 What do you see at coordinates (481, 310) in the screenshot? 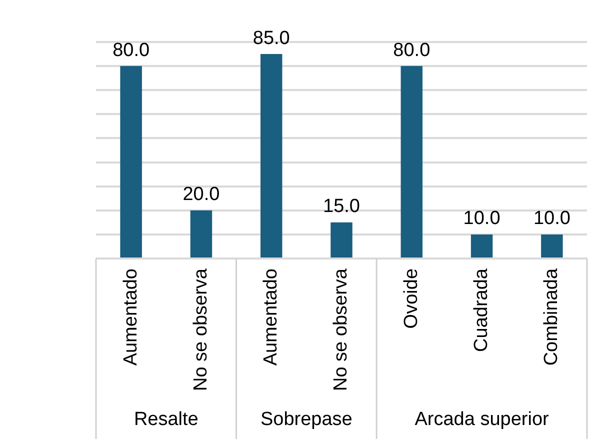
I see `x-tick-label: Cuadrada` at bounding box center [481, 310].